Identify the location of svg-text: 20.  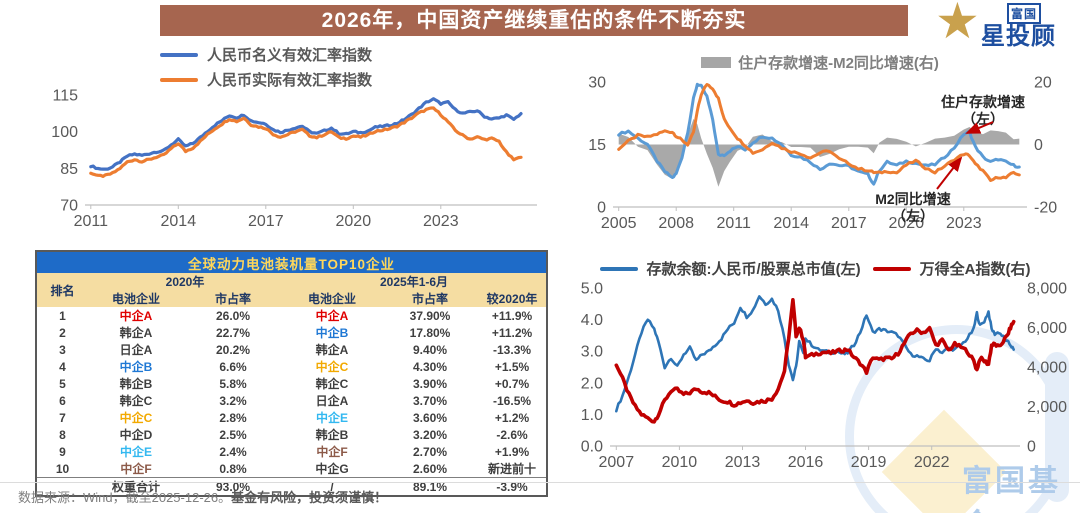
(1043, 83).